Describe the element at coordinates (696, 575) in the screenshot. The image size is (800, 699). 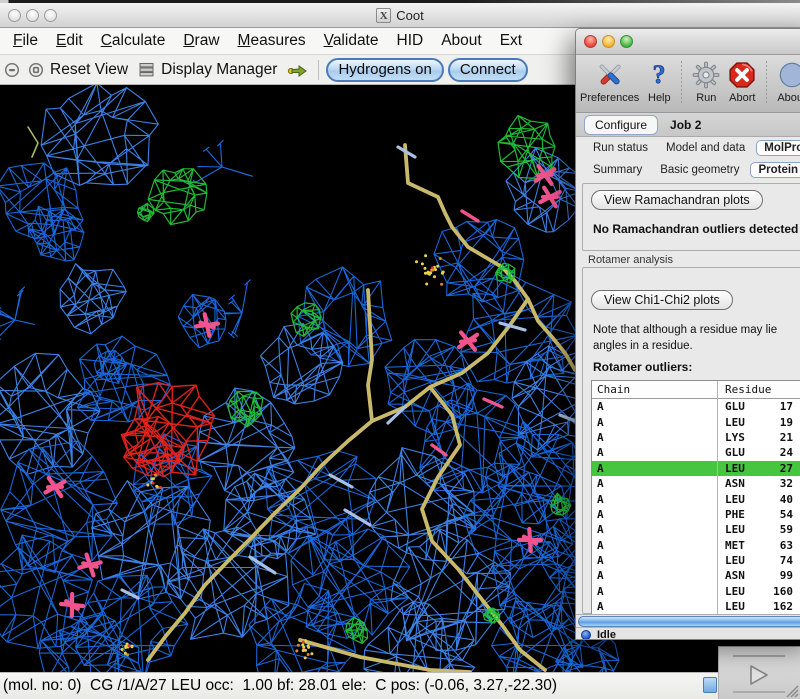
I see `table-row: A ASN 99` at that location.